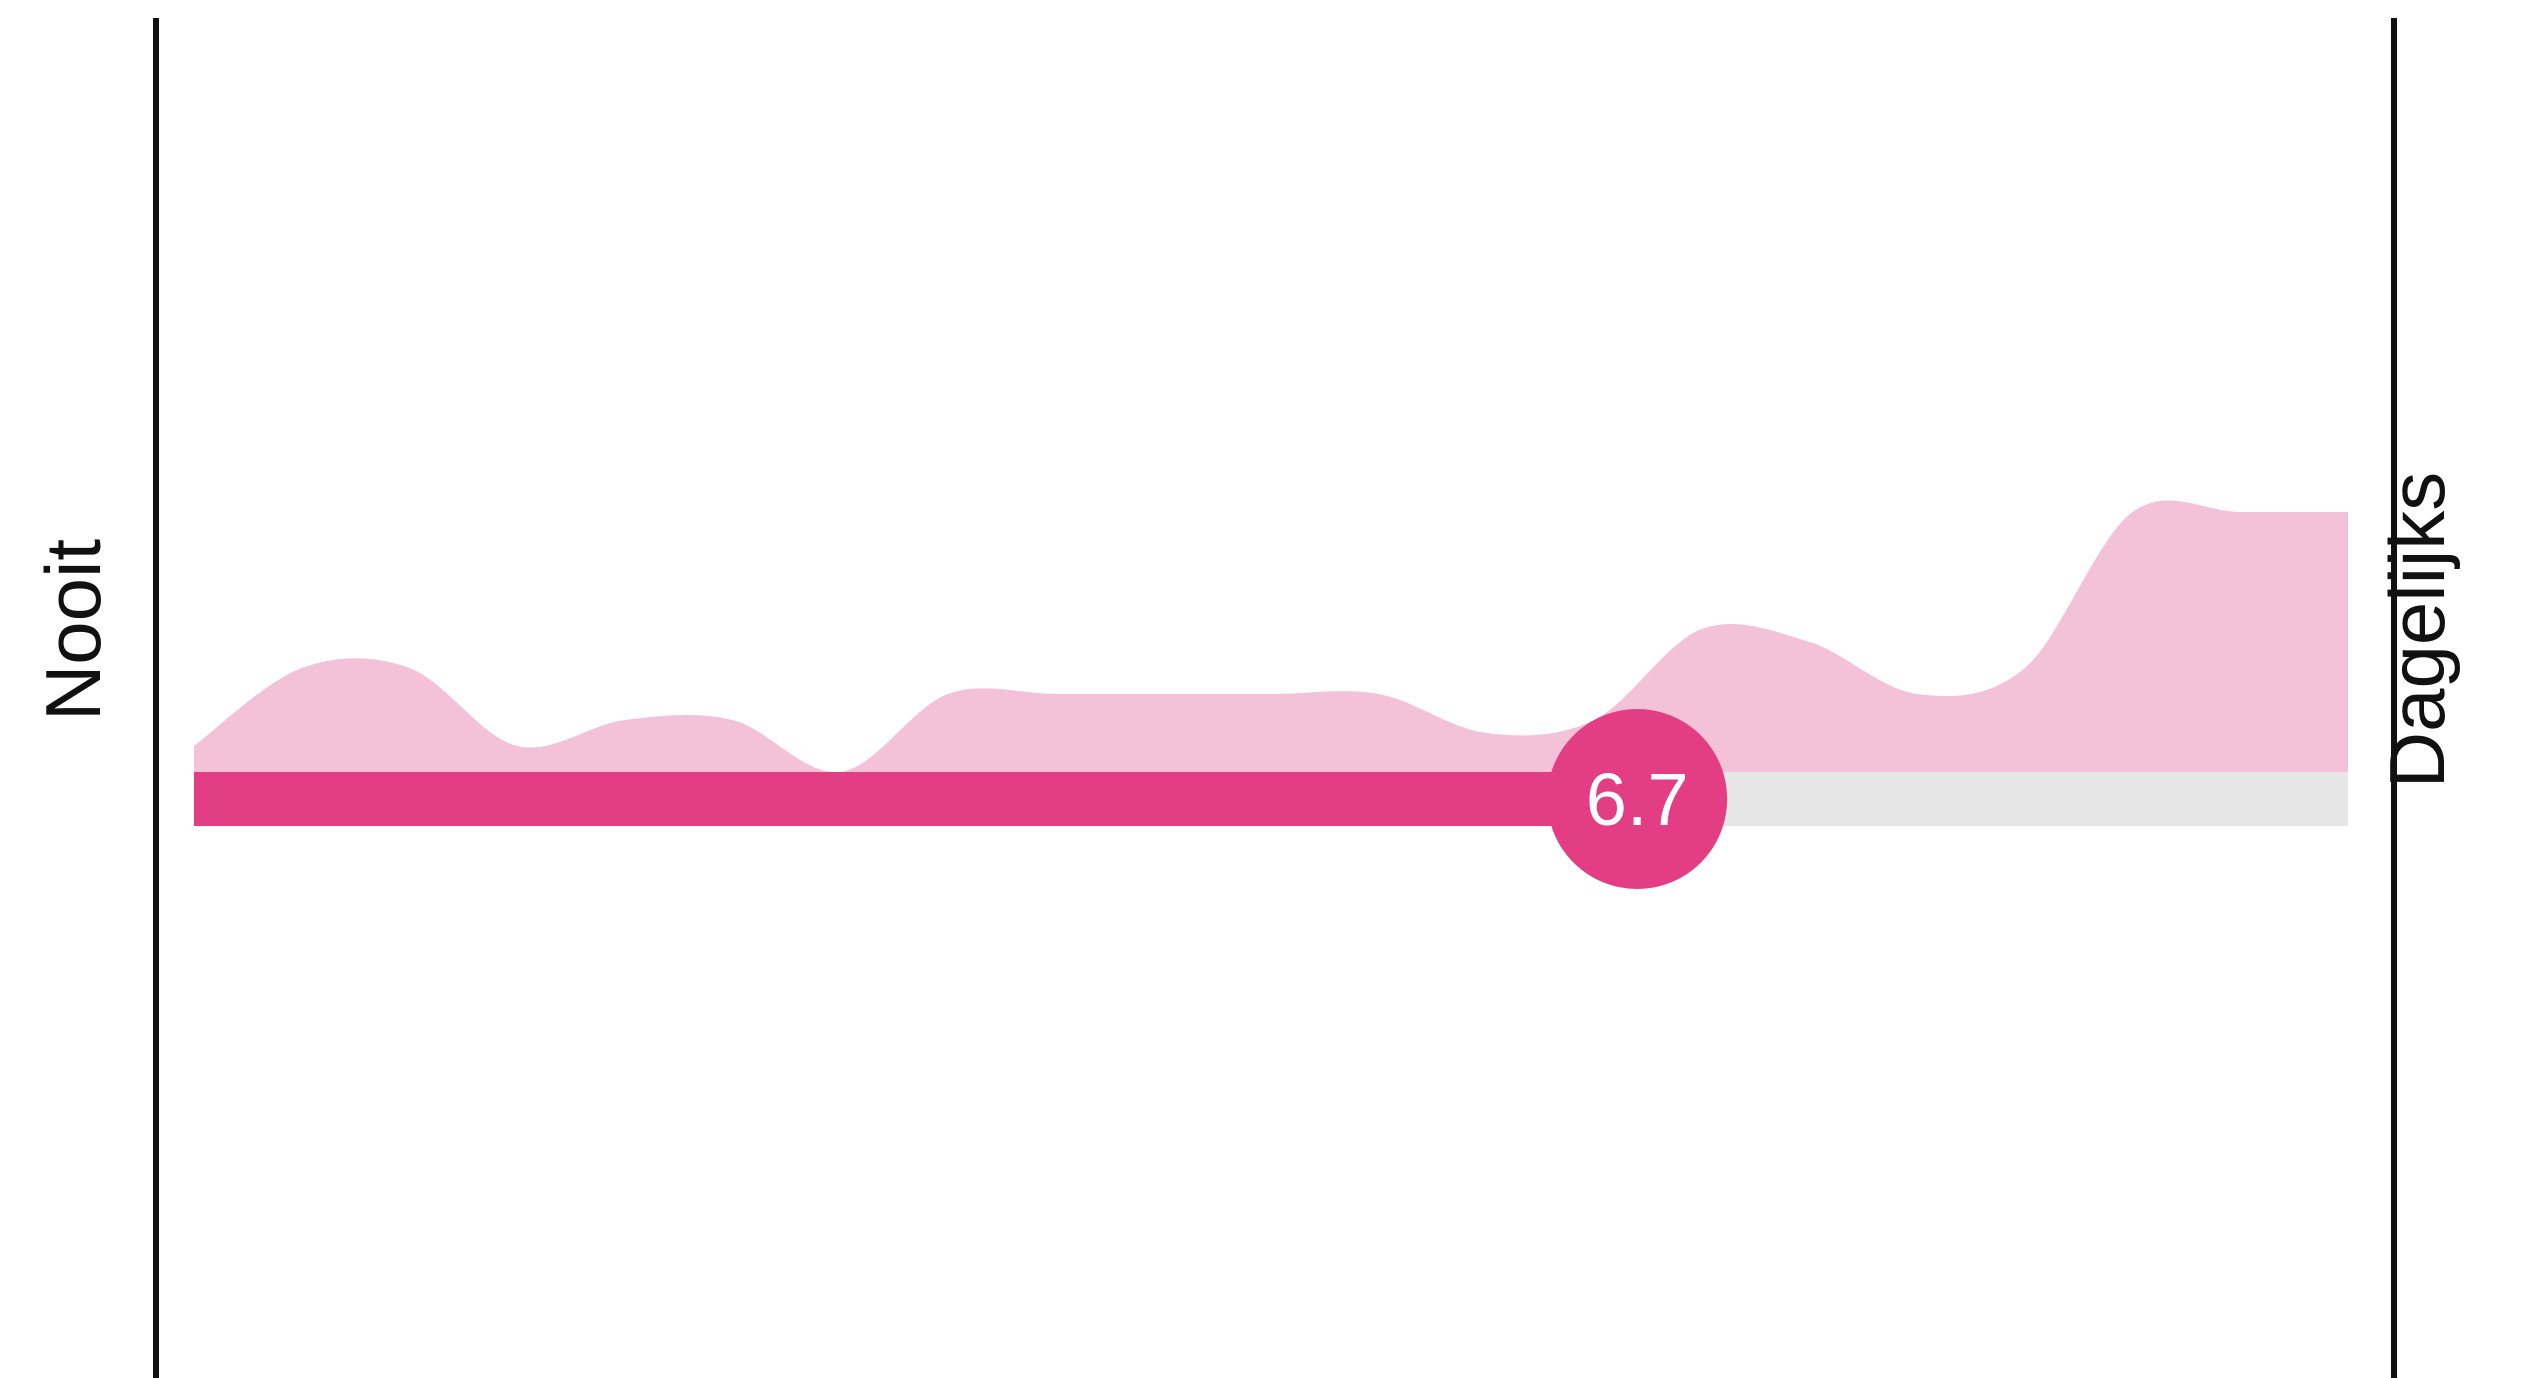 Image resolution: width=2525 pixels, height=1378 pixels. What do you see at coordinates (2417, 630) in the screenshot?
I see `max-label: Dagelijks` at bounding box center [2417, 630].